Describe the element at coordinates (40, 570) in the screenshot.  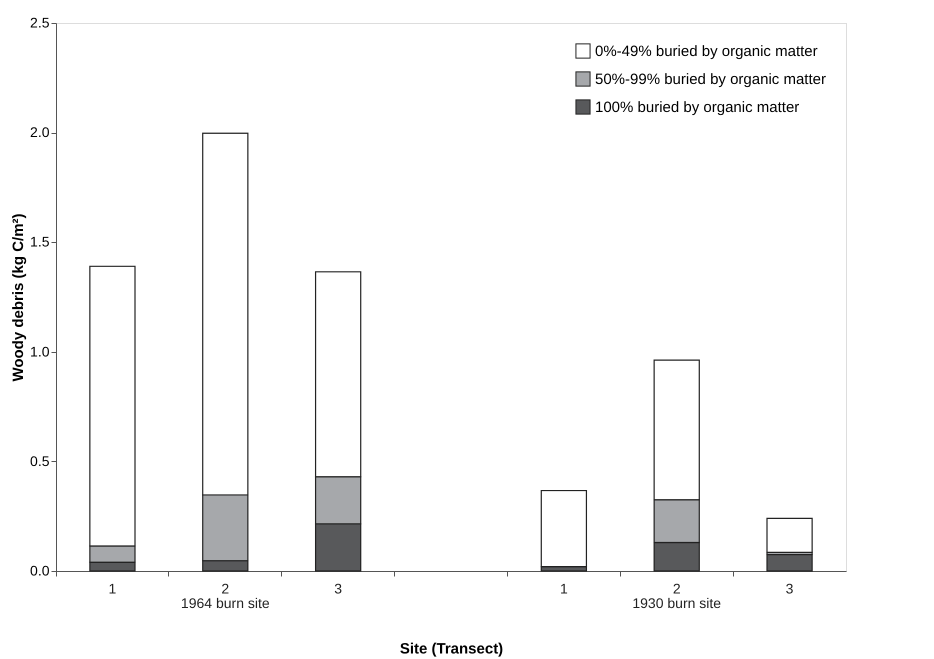
I see `y-tick-label: 0.0` at that location.